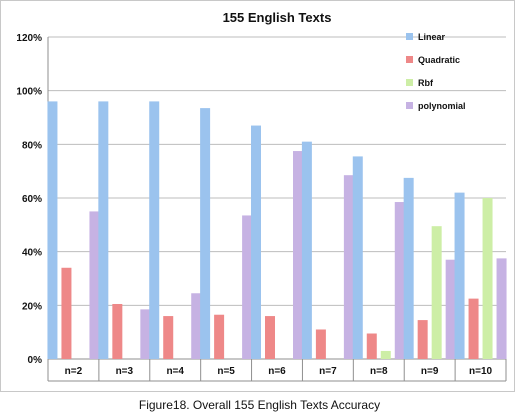 The height and width of the screenshot is (420, 519). What do you see at coordinates (277, 371) in the screenshot?
I see `x-tick-label: n=6` at bounding box center [277, 371].